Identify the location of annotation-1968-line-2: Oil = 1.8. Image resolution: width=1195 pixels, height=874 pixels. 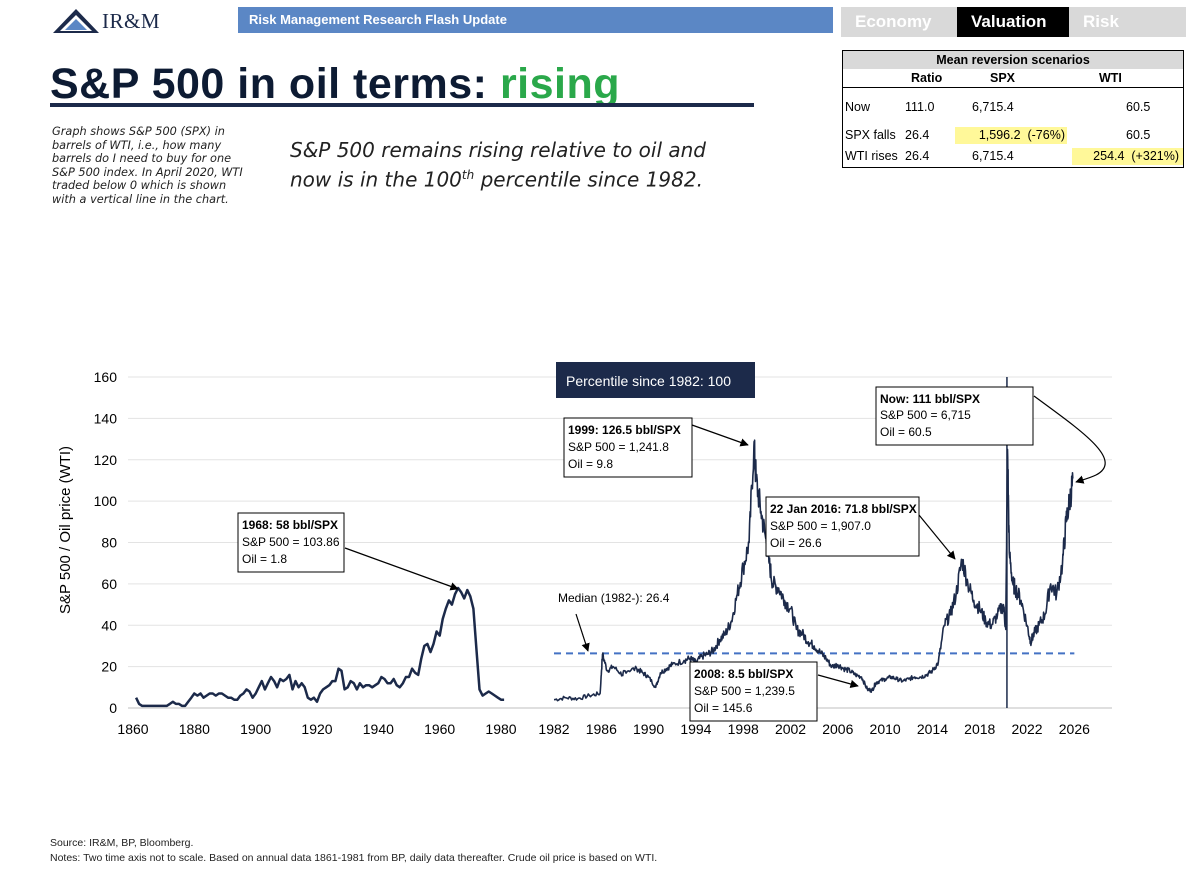
(264, 559).